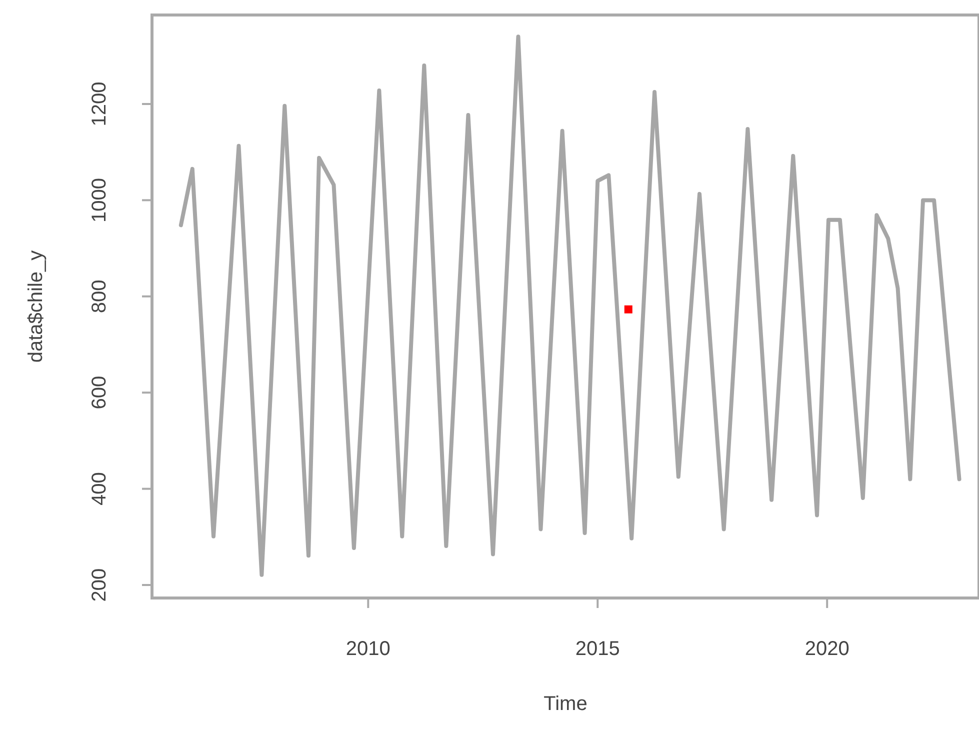 This screenshot has height=736, width=979. What do you see at coordinates (99, 297) in the screenshot?
I see `y-tick-label: 800` at bounding box center [99, 297].